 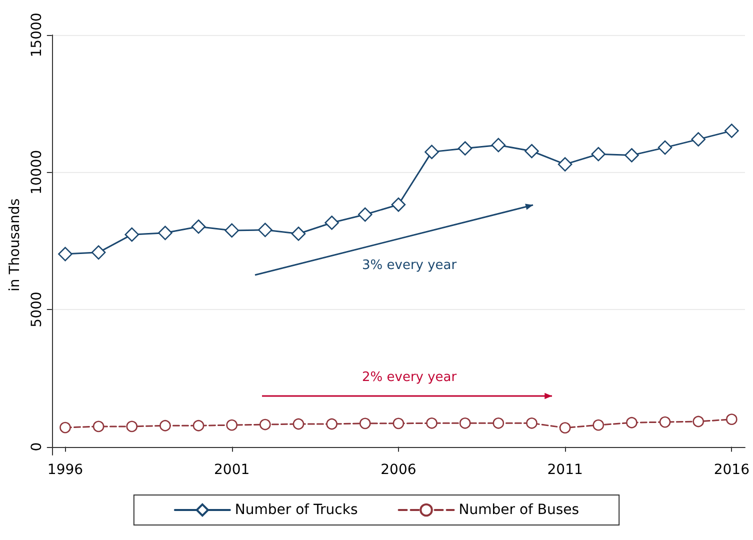 I want to click on y-tick-label: 10000, so click(x=36, y=172).